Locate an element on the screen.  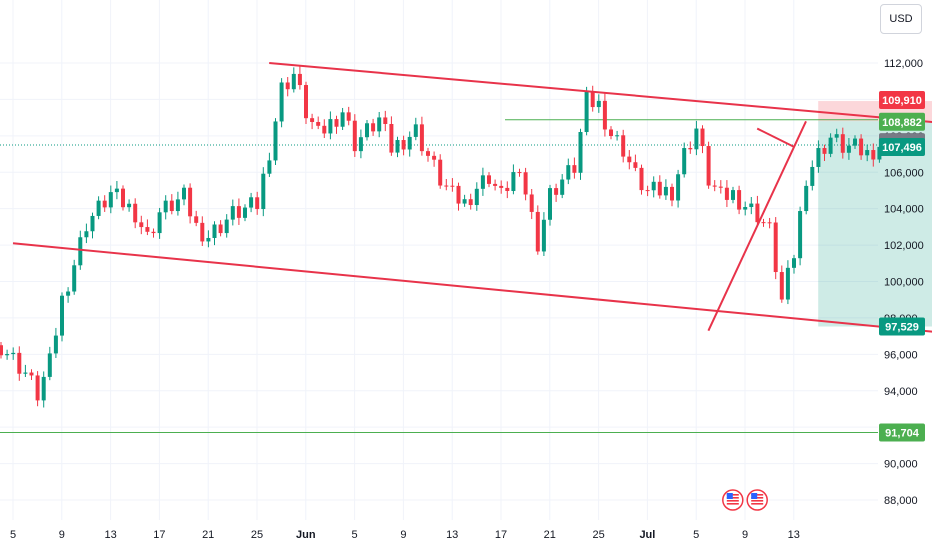
price-tag-bg is located at coordinates (902, 326).